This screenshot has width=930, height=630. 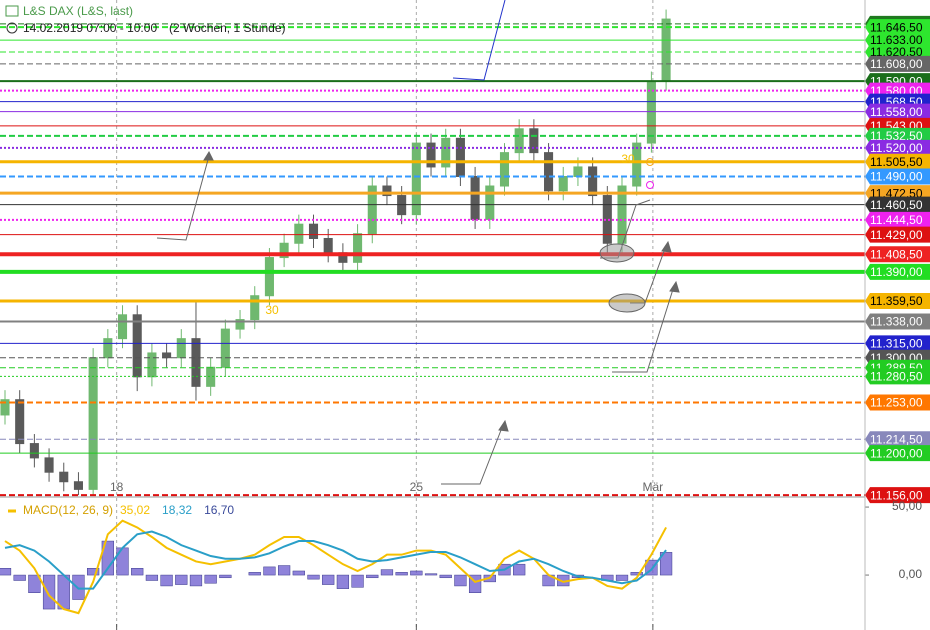 I want to click on price-label: 11.558,00, so click(x=896, y=112).